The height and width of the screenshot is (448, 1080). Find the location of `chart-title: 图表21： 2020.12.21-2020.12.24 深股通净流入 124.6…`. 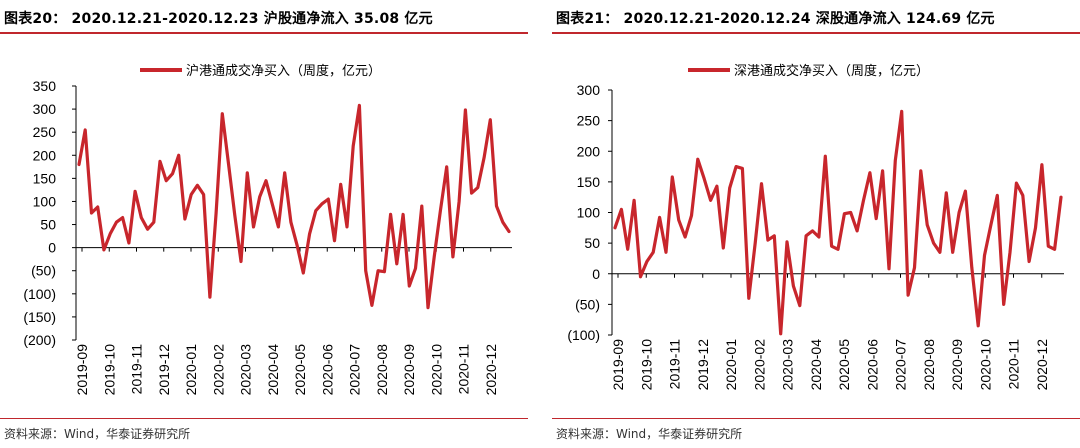

chart-title: 图表21： 2020.12.21-2020.12.24 深股通净流入 124.6… is located at coordinates (775, 19).